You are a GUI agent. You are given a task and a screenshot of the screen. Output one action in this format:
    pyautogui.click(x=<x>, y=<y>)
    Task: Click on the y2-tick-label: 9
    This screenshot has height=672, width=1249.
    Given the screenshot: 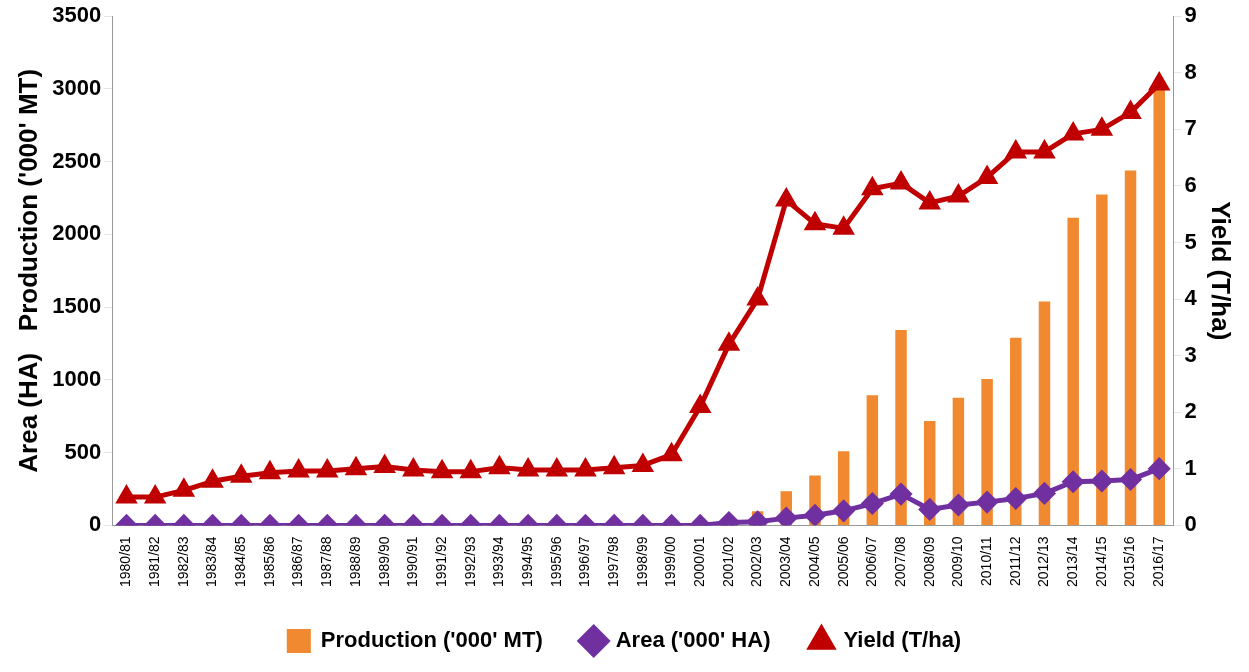 What is the action you would take?
    pyautogui.click(x=1190, y=15)
    